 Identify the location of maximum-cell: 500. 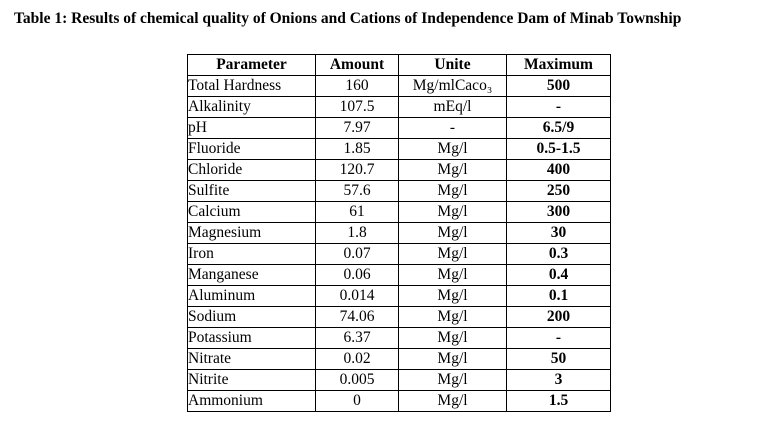
(558, 86).